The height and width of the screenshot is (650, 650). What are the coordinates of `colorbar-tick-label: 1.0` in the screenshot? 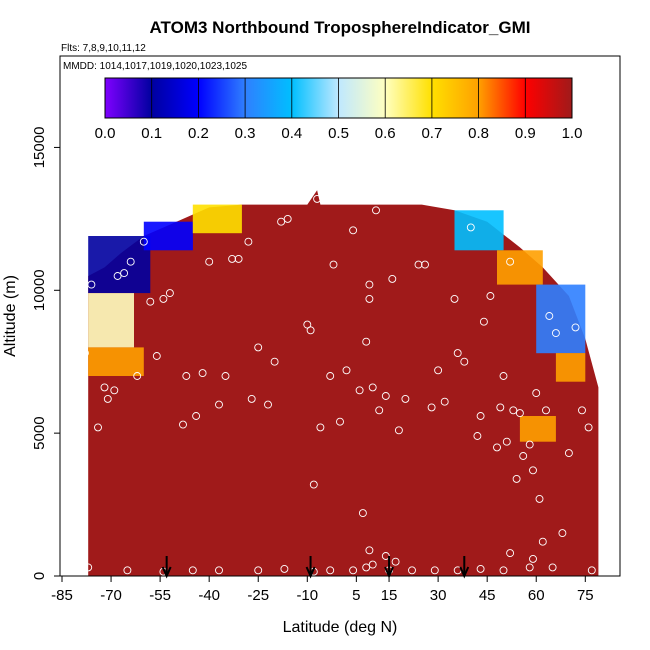 It's located at (572, 133).